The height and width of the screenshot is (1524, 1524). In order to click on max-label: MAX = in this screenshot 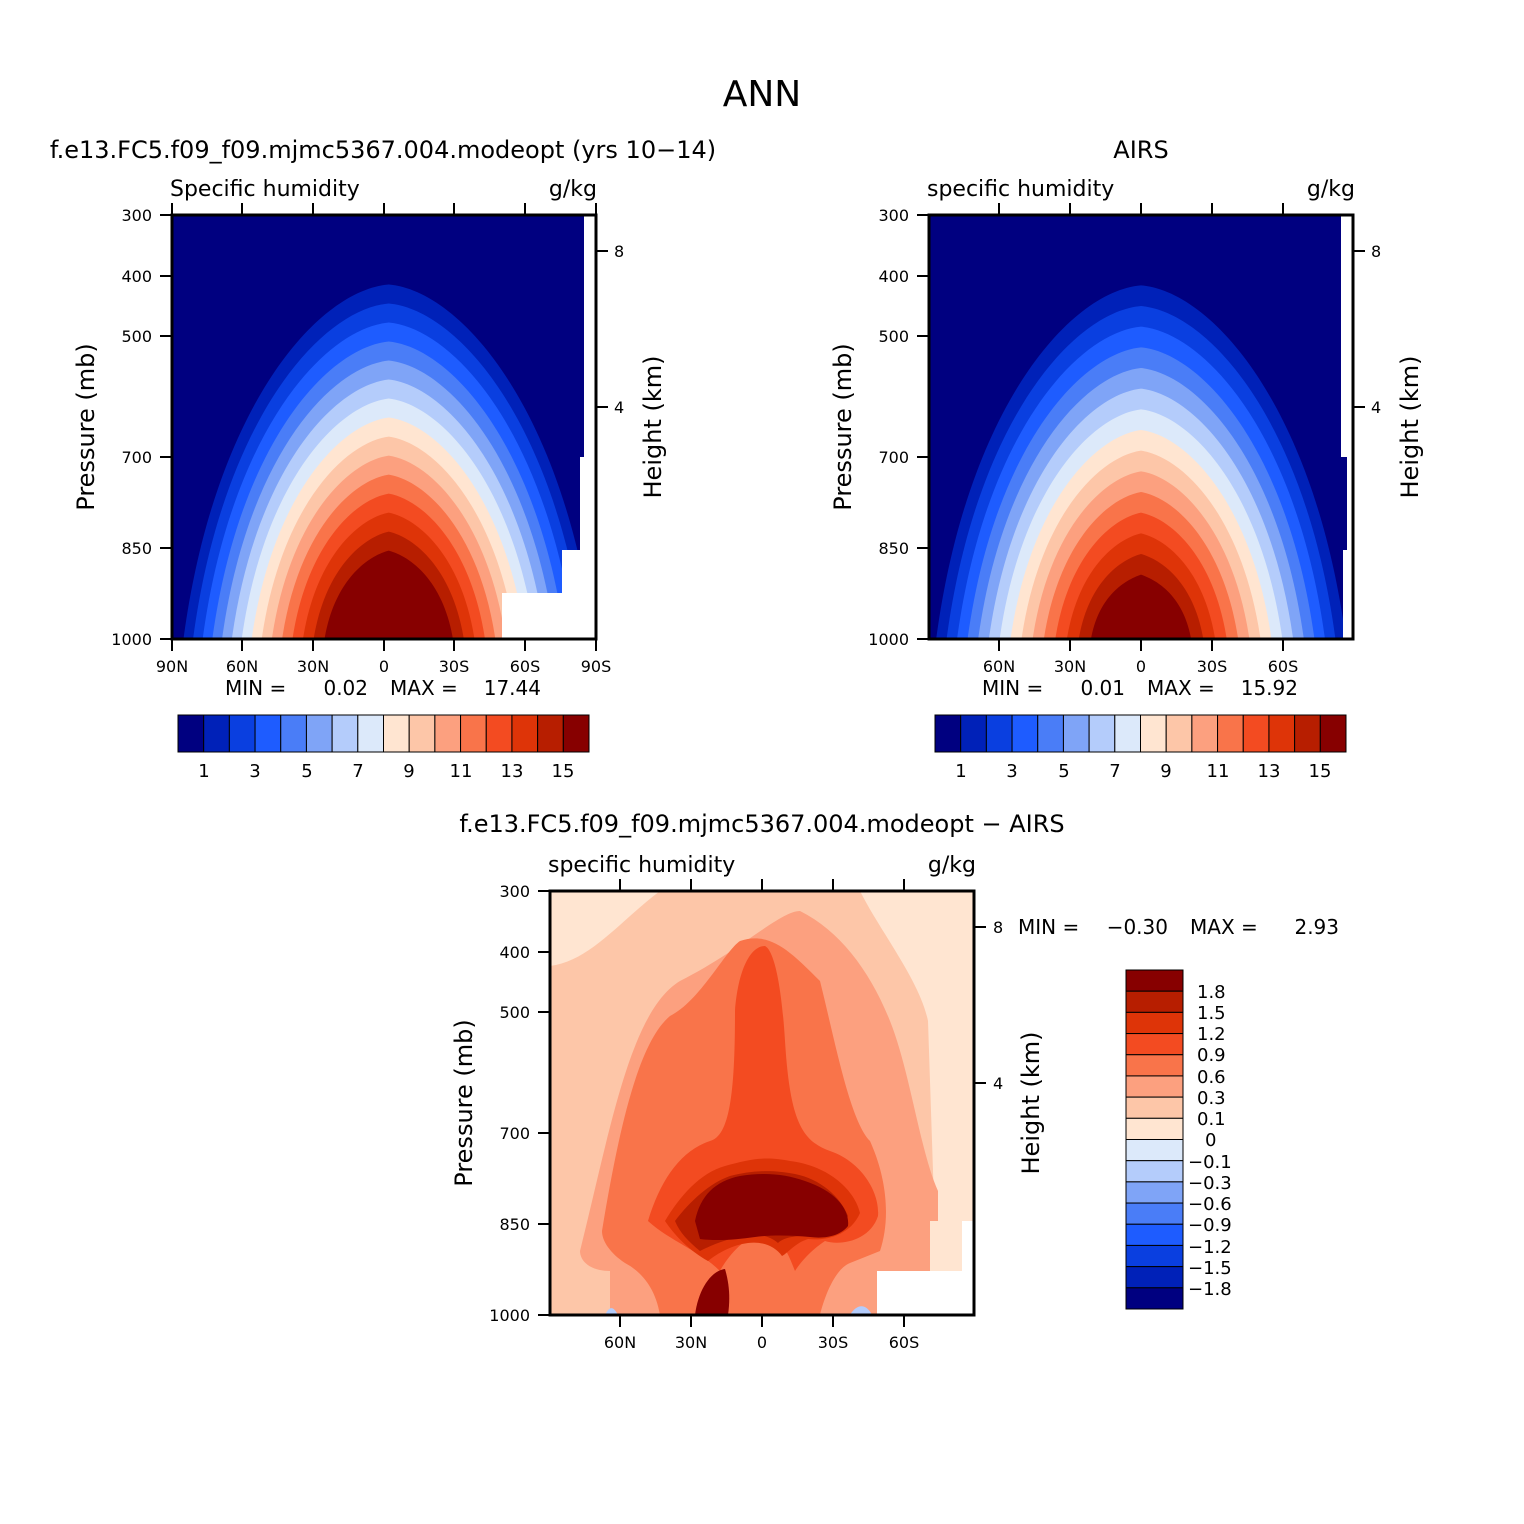, I will do `click(1181, 688)`.